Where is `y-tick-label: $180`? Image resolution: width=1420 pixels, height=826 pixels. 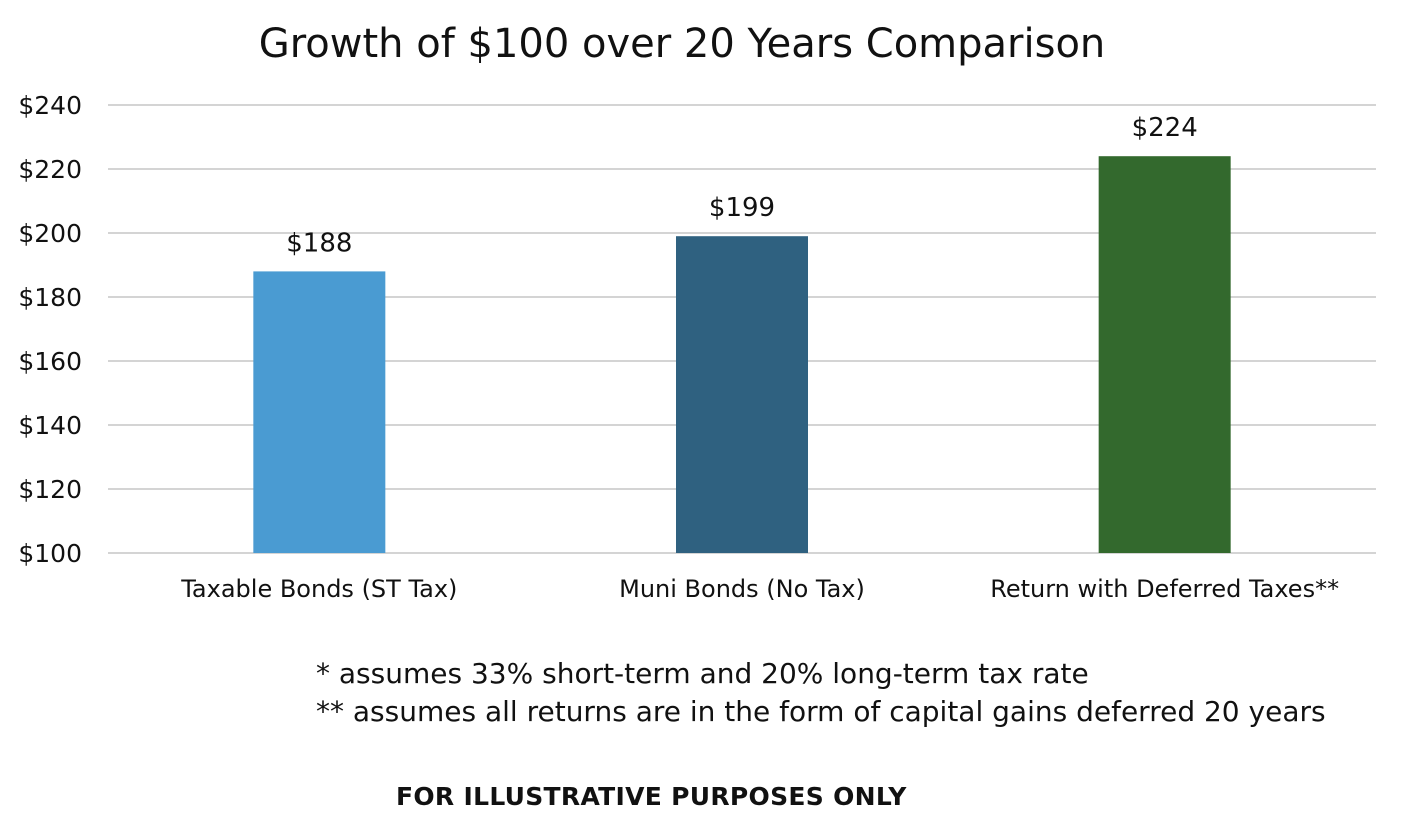 y-tick-label: $180 is located at coordinates (50, 297).